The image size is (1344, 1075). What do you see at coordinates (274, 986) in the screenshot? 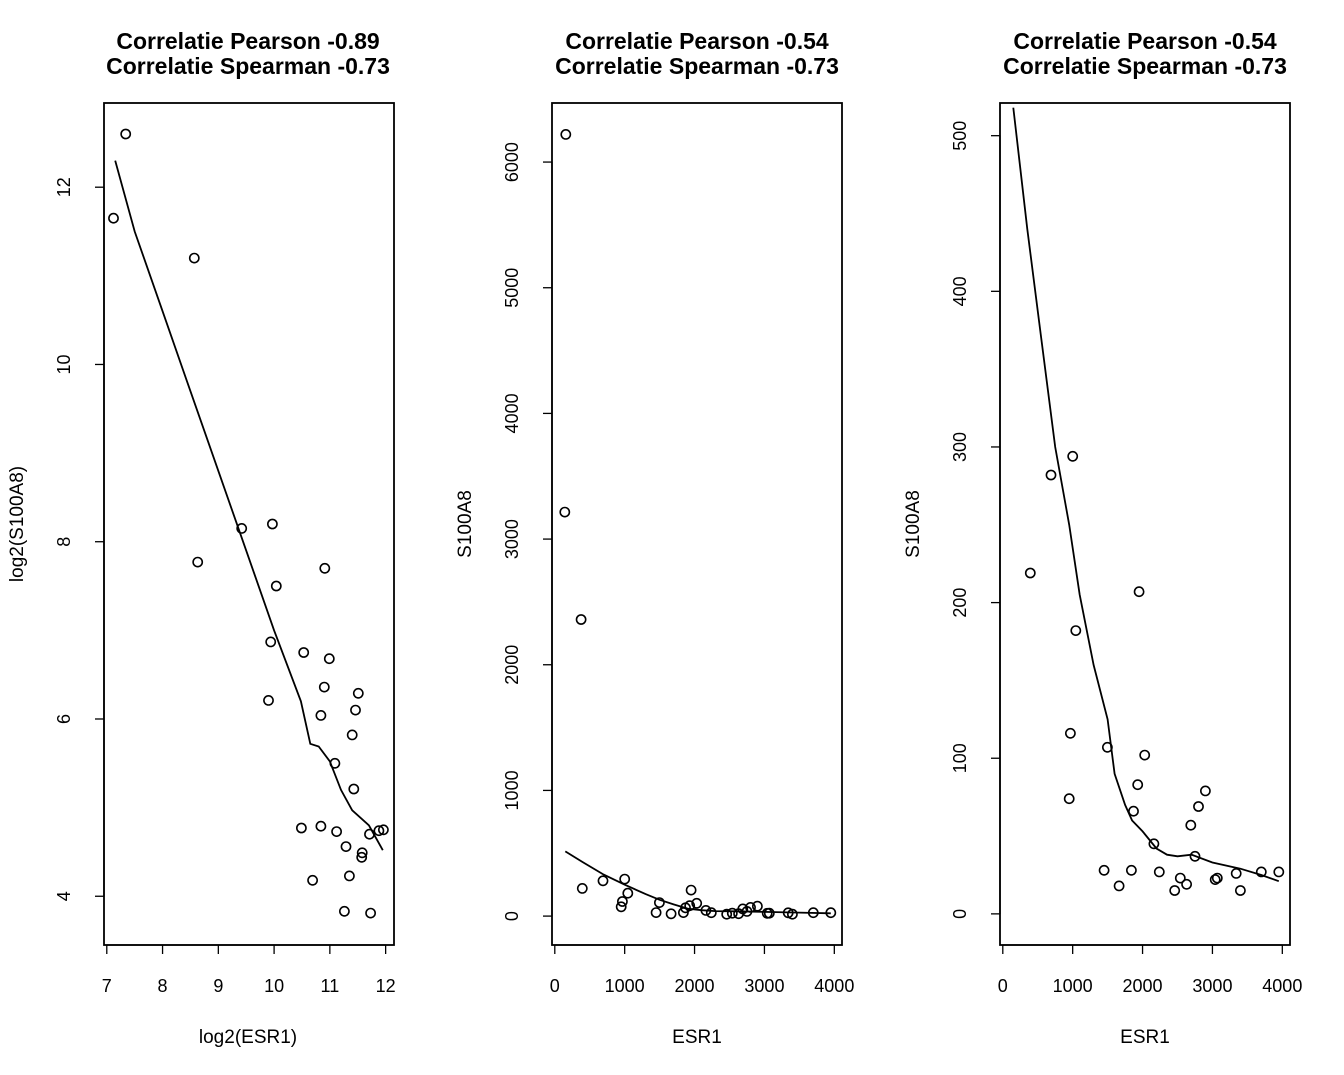
I see `panel-1-x-tick-label-3: 10` at bounding box center [274, 986].